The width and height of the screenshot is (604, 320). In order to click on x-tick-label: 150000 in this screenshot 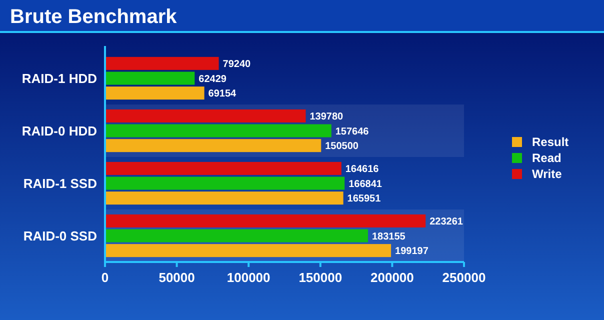, I will do `click(320, 277)`.